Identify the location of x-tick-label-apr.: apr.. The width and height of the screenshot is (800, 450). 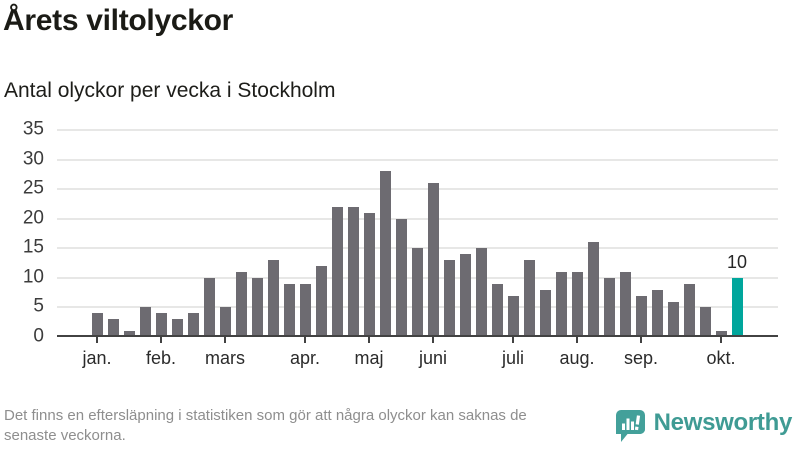
(305, 358).